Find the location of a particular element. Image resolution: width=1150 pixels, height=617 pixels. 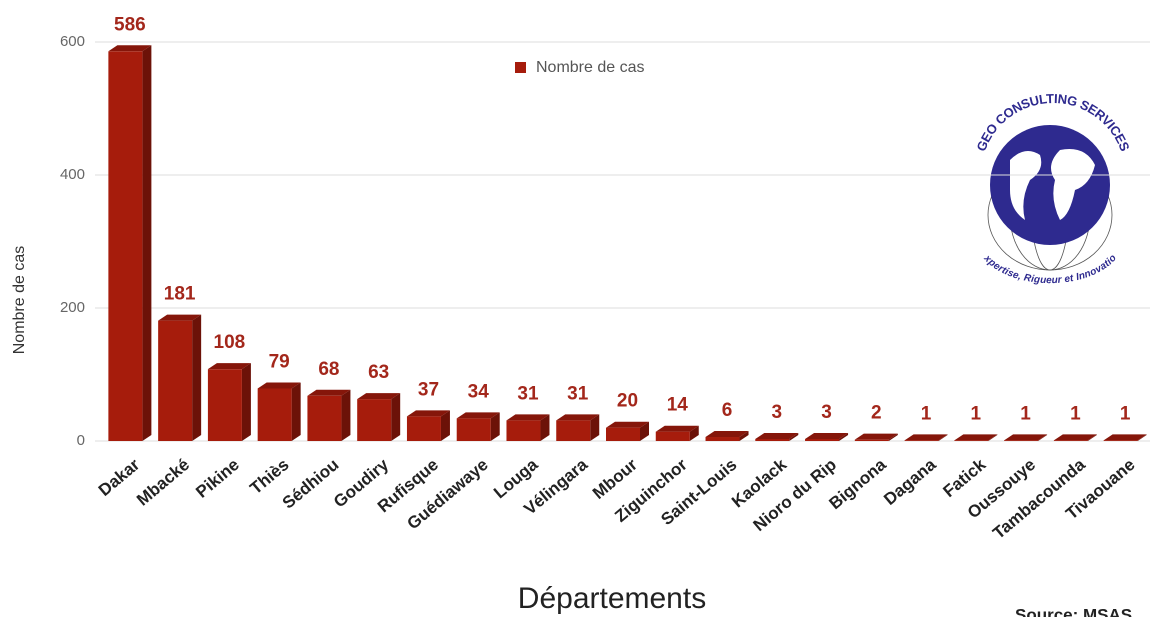

x-axis-title: Départements is located at coordinates (612, 598).